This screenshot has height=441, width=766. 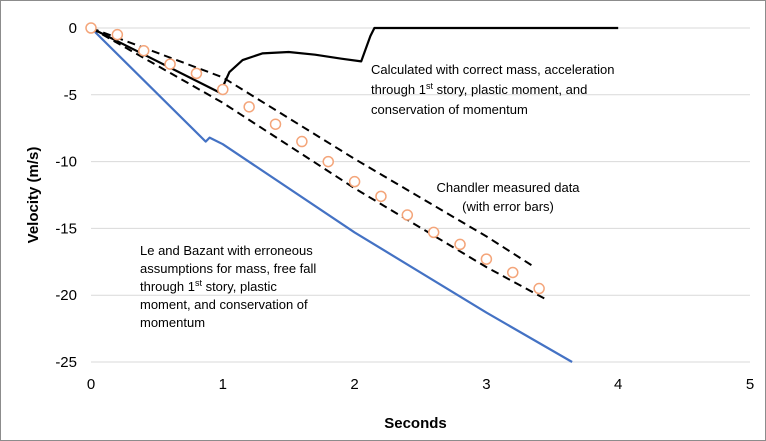 I want to click on annotation-lebazant-line: assumptions for mass, free fall, so click(x=228, y=268).